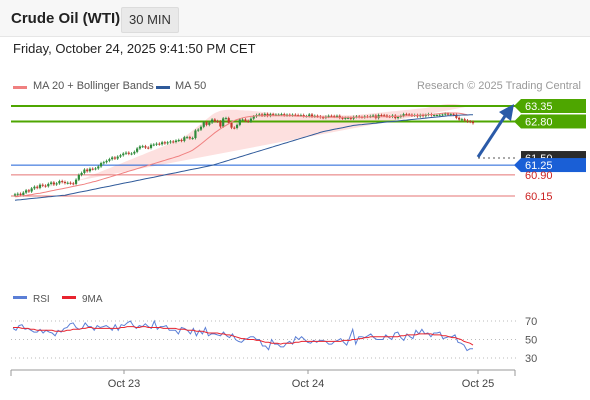 The image size is (590, 400). I want to click on level-label: 63.35, so click(539, 107).